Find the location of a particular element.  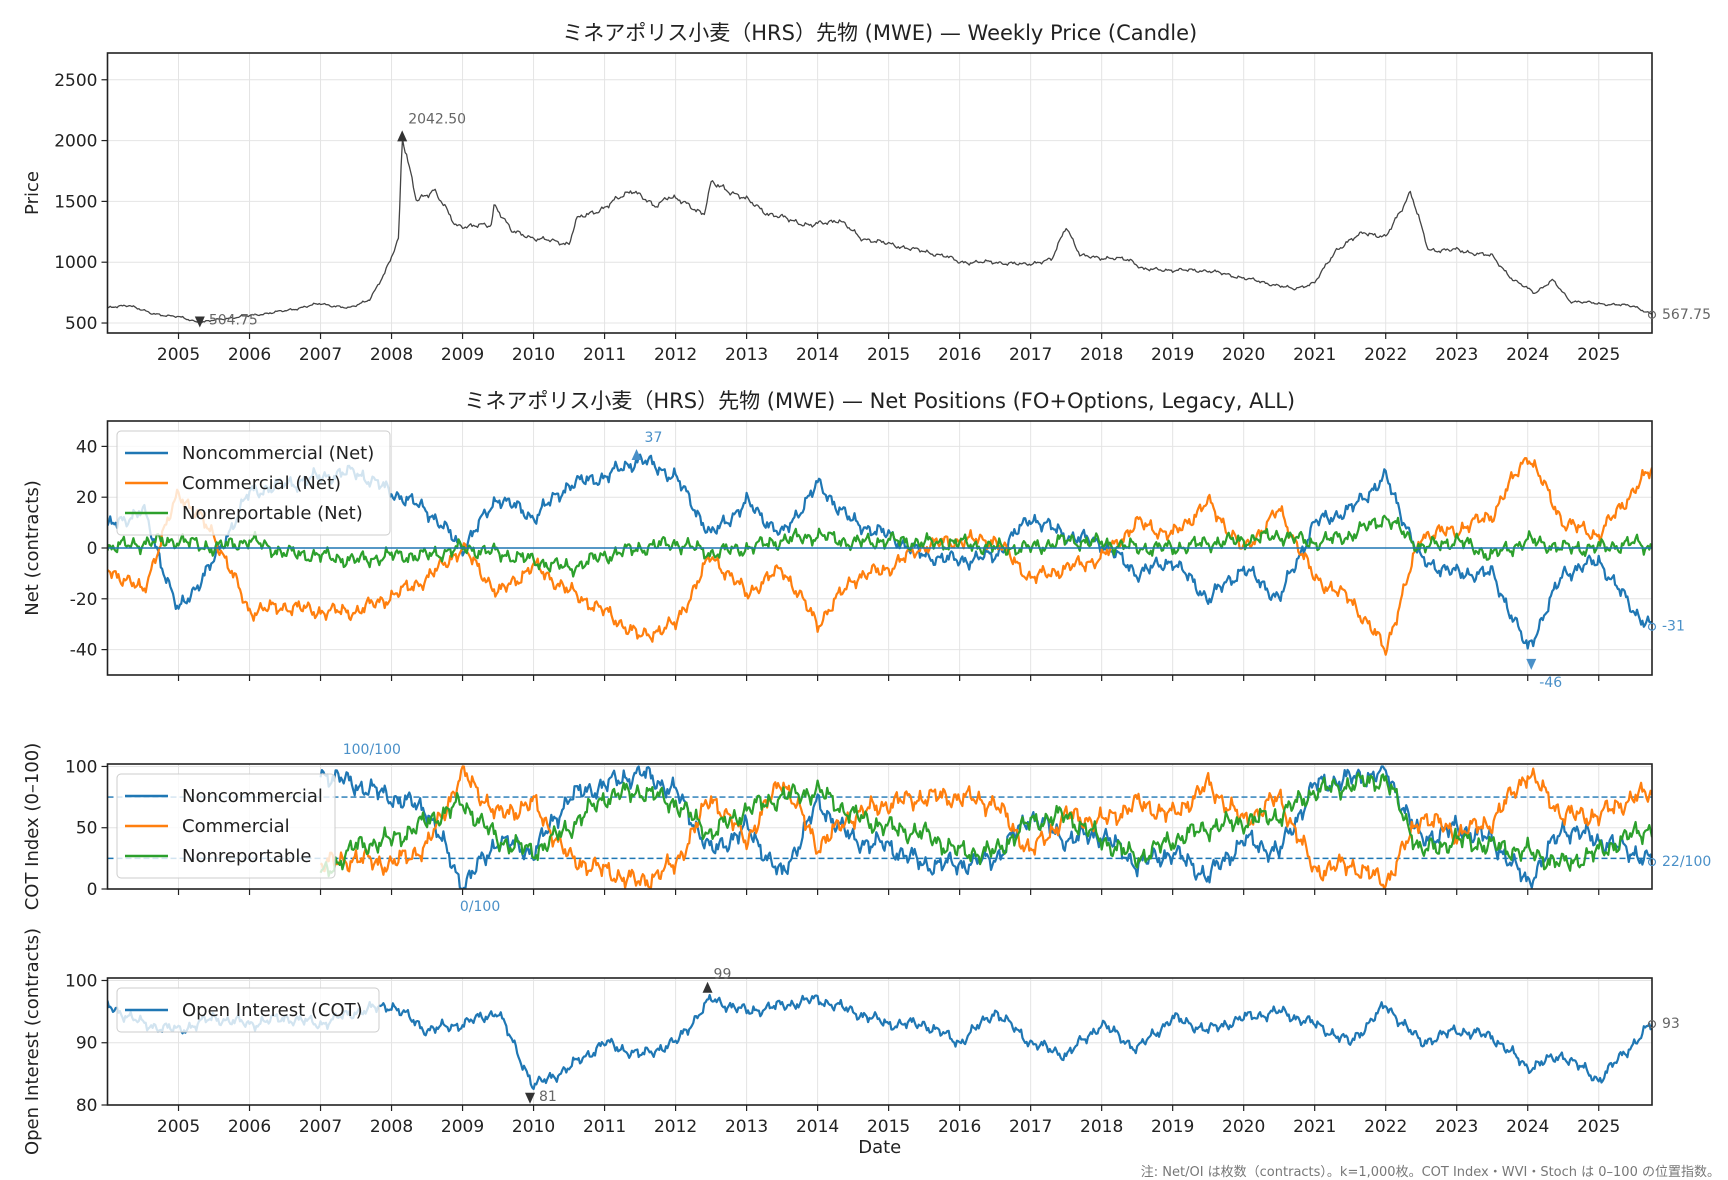

y-tick-label: -40 is located at coordinates (84, 651).